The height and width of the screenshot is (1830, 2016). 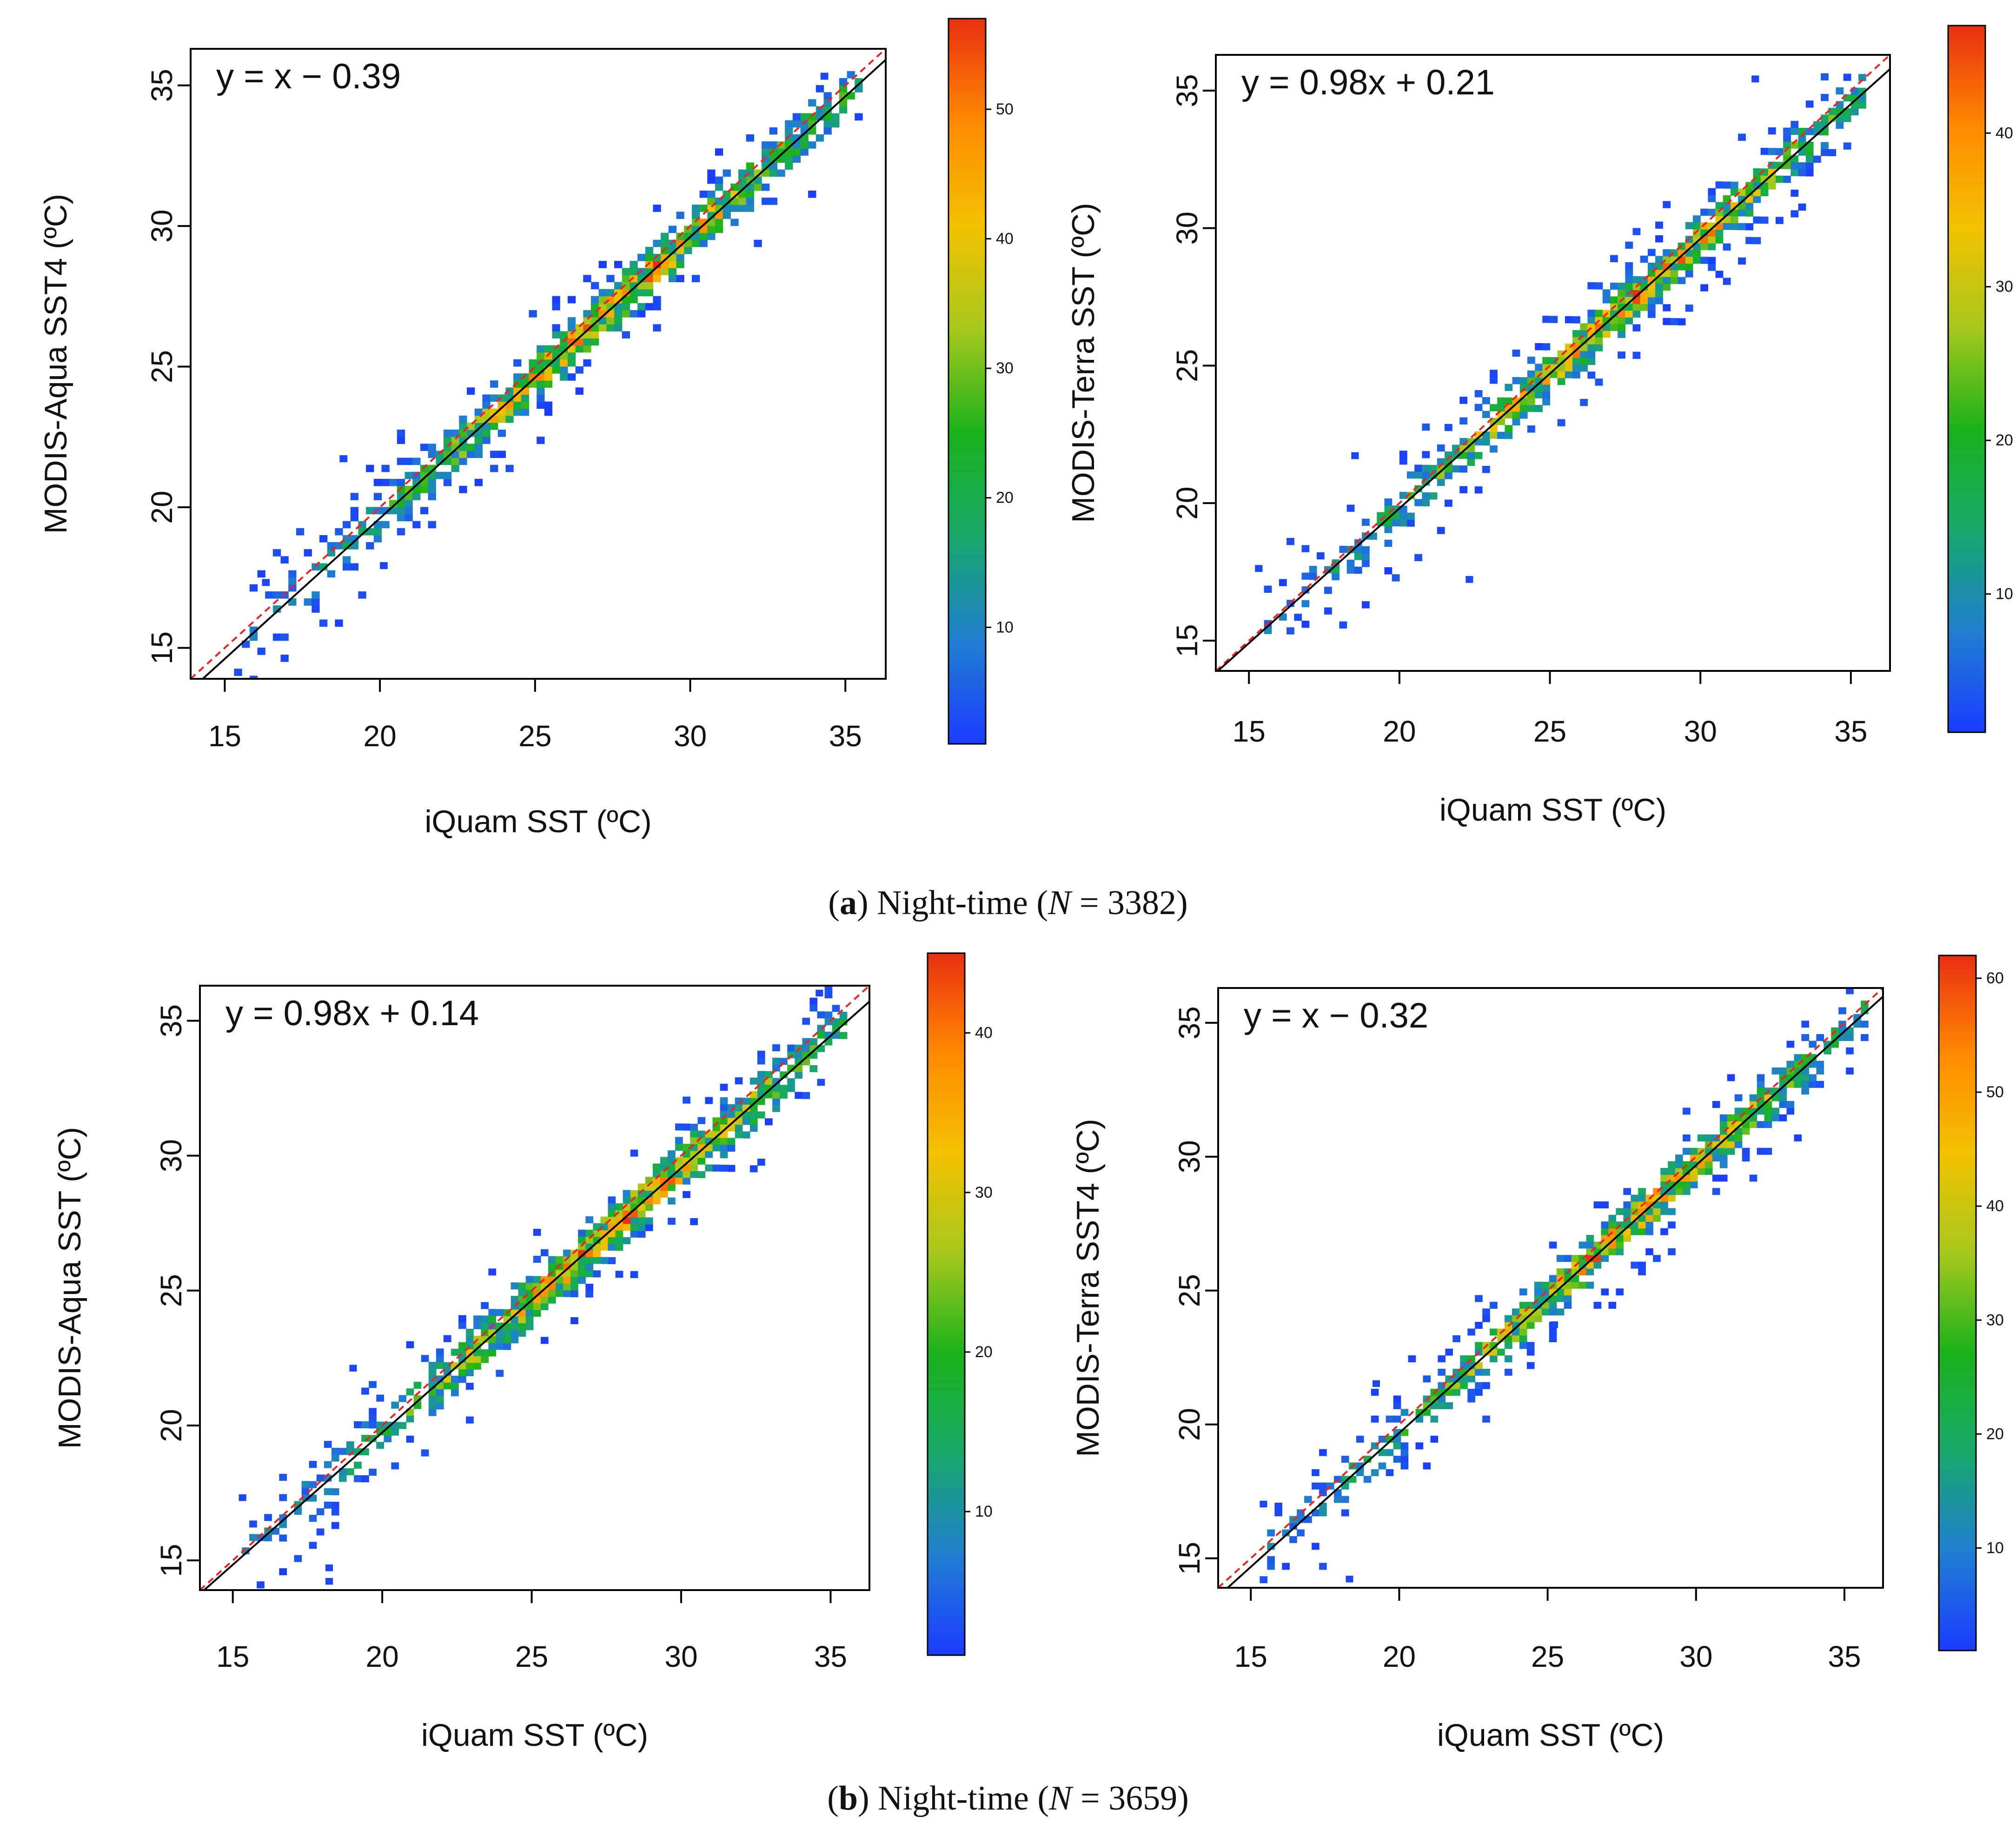 What do you see at coordinates (1995, 1092) in the screenshot?
I see `colorbar-tick-label: 50` at bounding box center [1995, 1092].